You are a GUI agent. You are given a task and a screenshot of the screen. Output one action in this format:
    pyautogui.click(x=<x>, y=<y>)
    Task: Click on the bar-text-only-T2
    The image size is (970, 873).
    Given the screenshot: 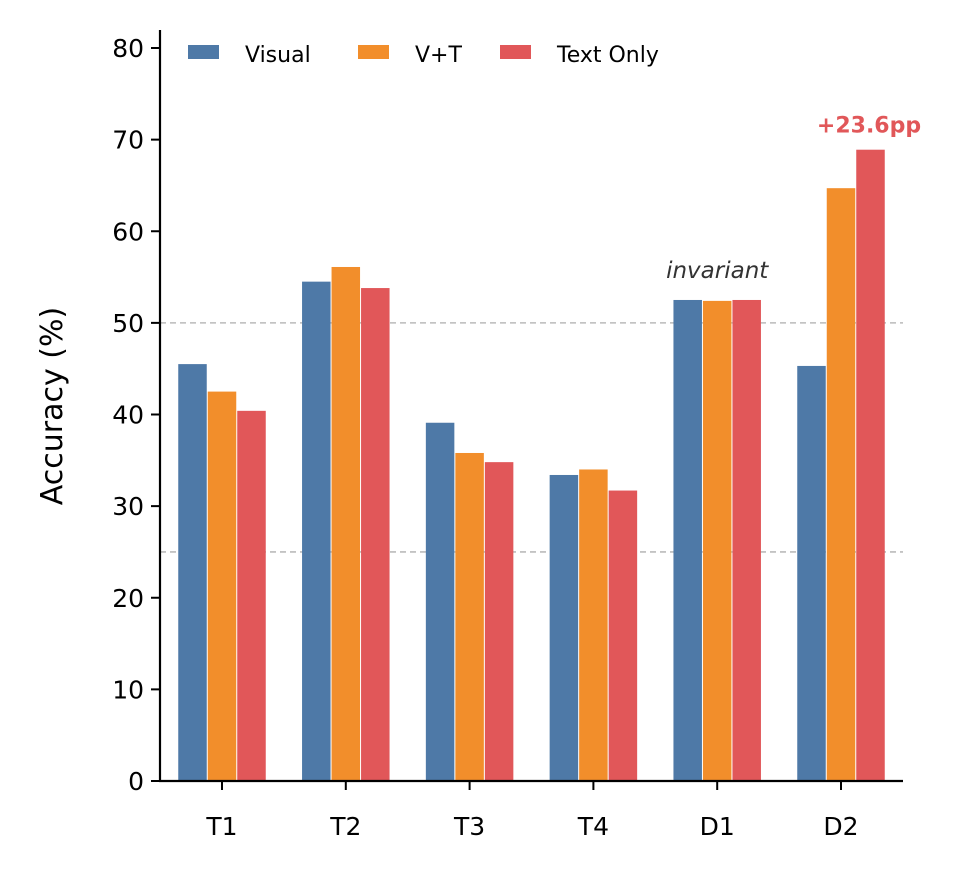 What is the action you would take?
    pyautogui.click(x=375, y=534)
    